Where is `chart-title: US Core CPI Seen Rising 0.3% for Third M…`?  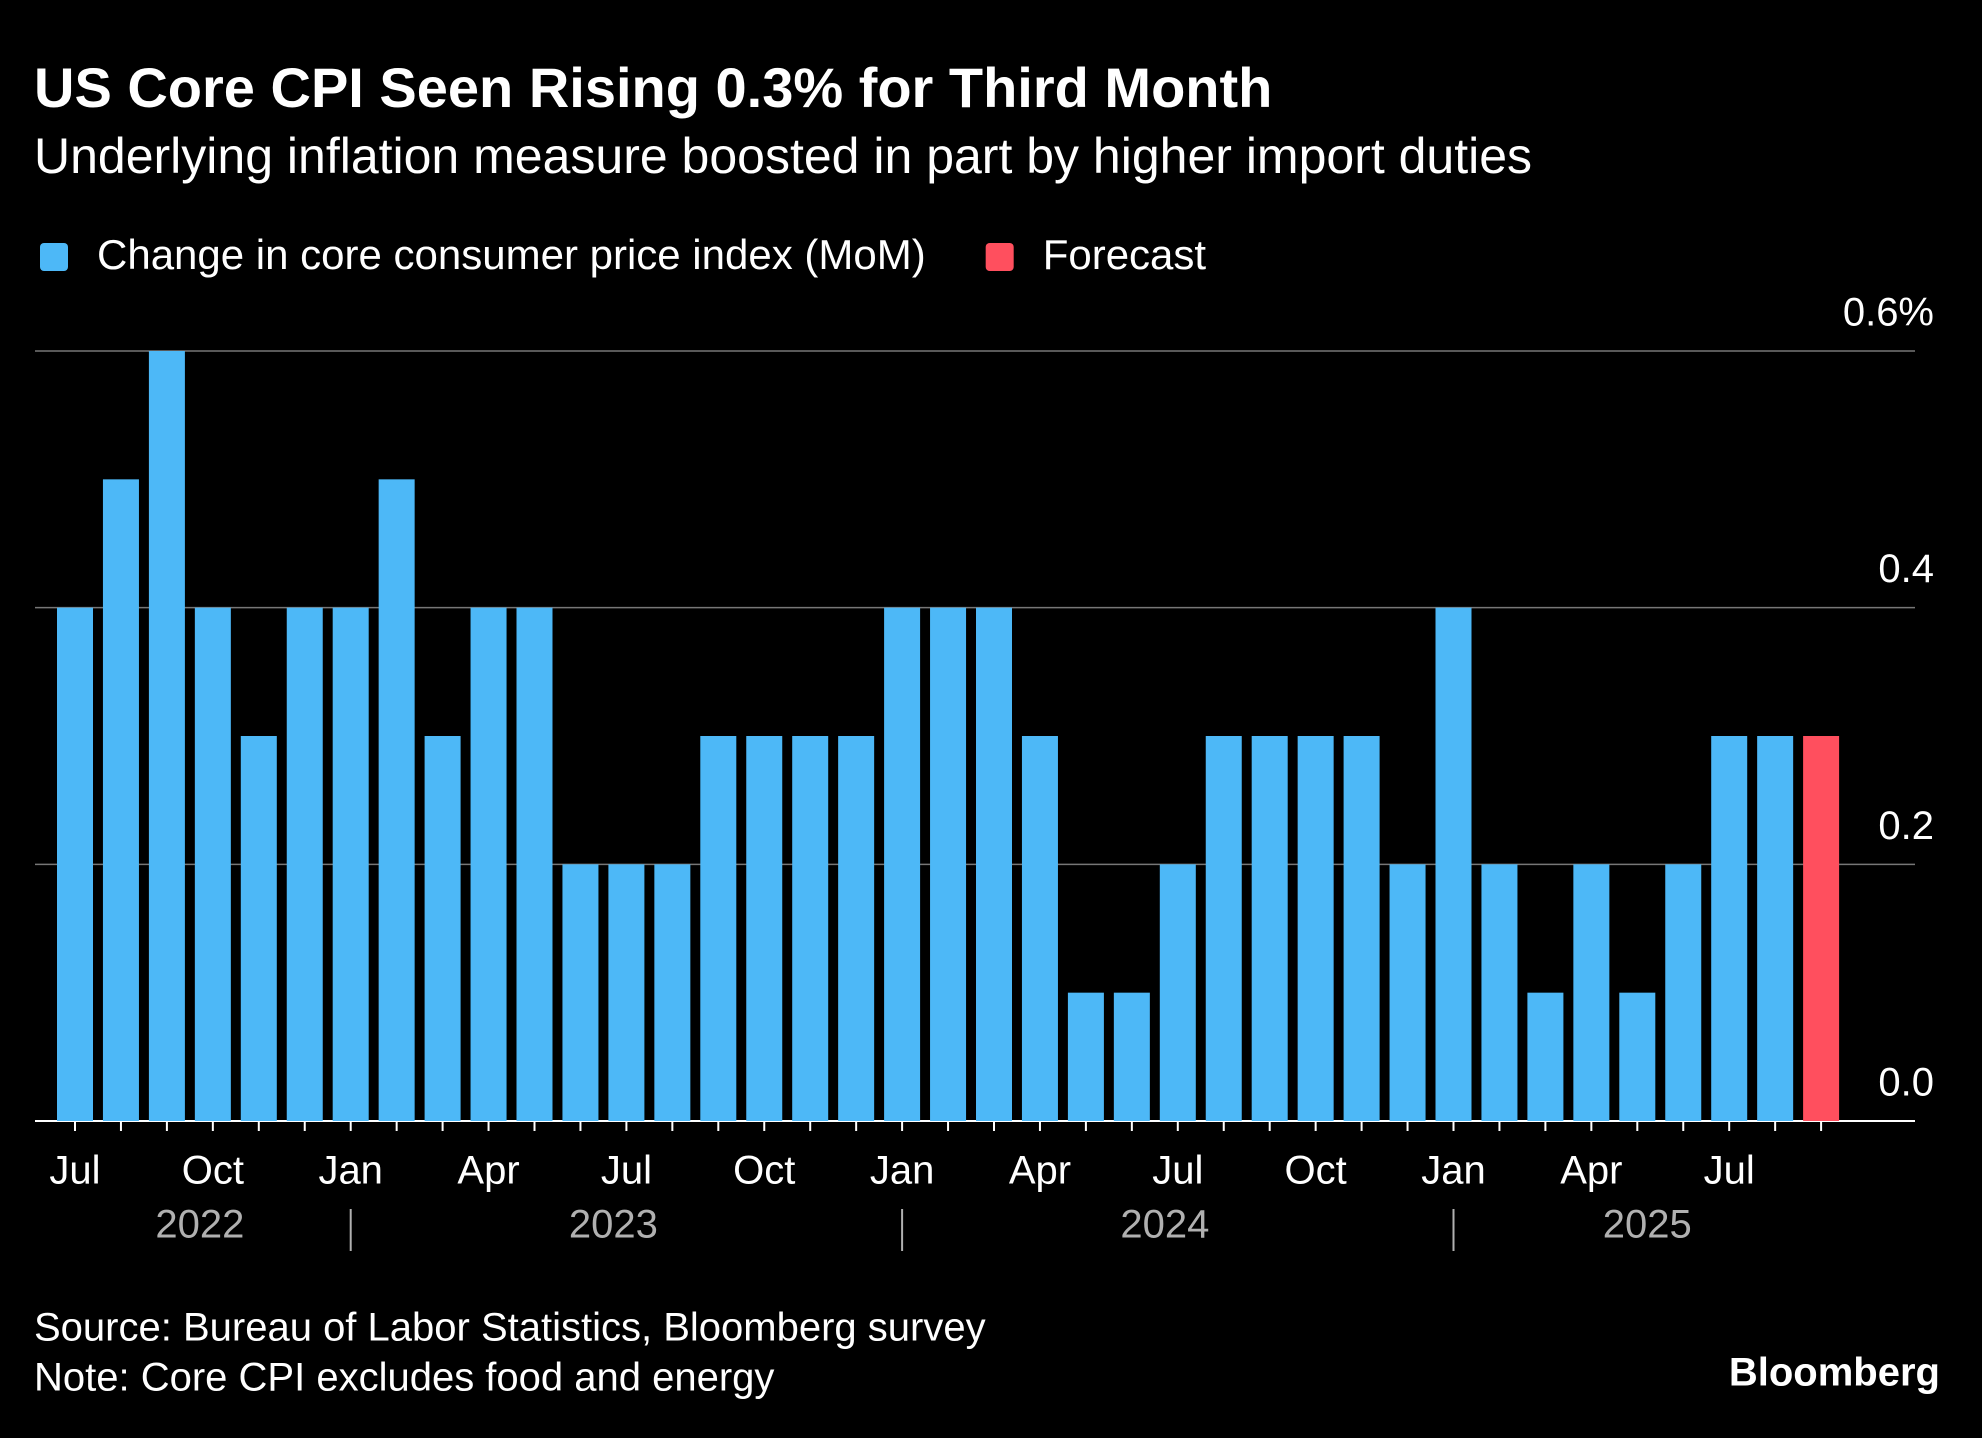 chart-title: US Core CPI Seen Rising 0.3% for Third M… is located at coordinates (653, 87).